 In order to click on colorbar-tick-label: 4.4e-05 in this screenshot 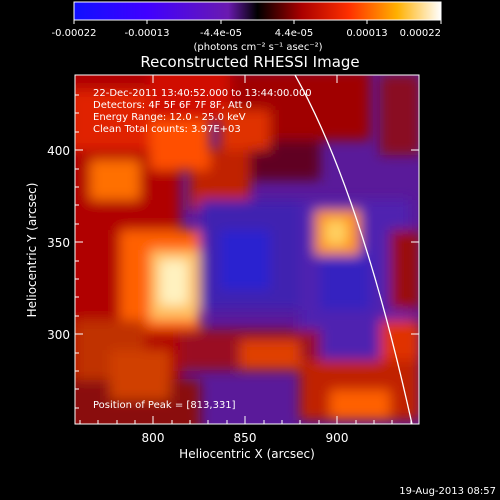, I will do `click(294, 33)`.